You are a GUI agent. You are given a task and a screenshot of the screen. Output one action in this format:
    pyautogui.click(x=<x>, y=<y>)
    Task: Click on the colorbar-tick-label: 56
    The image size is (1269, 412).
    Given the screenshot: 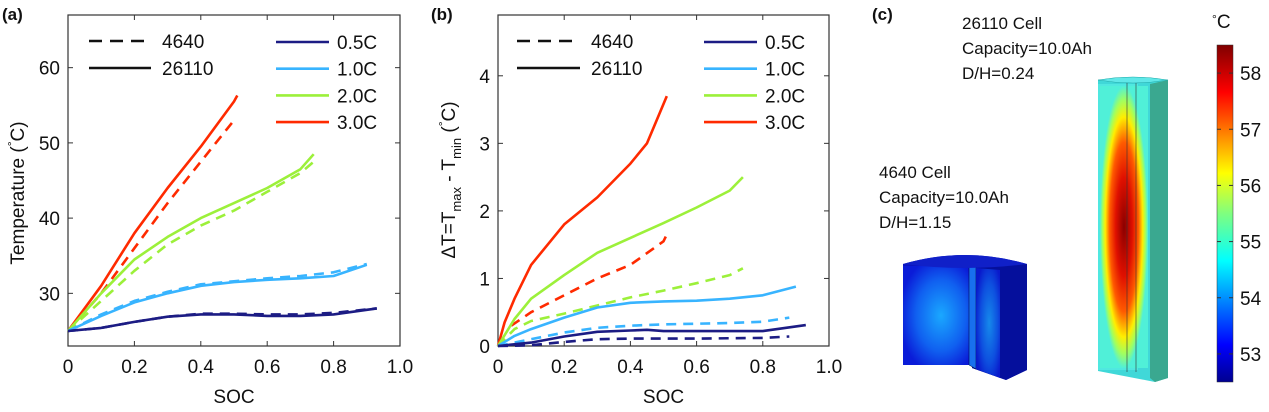 What is the action you would take?
    pyautogui.click(x=1250, y=186)
    